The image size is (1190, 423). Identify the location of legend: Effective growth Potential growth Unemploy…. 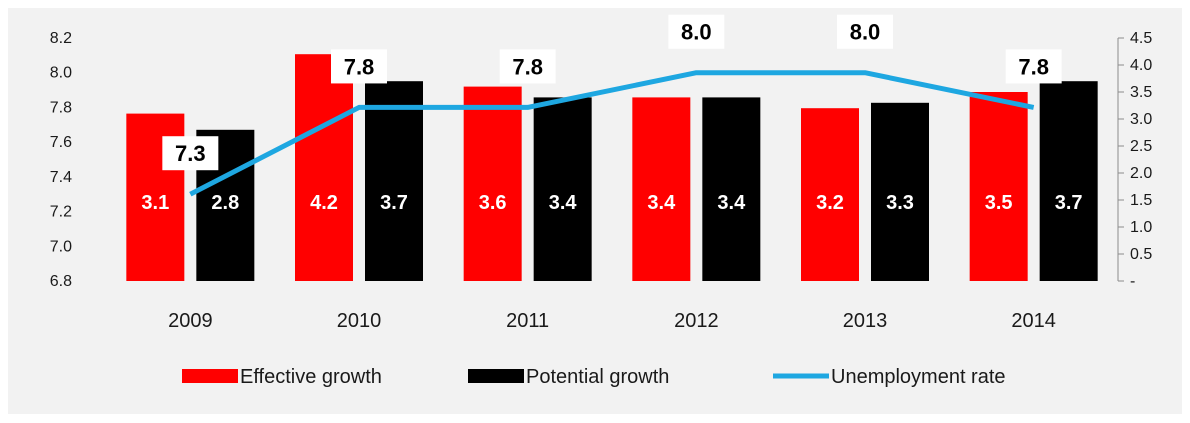
(594, 377).